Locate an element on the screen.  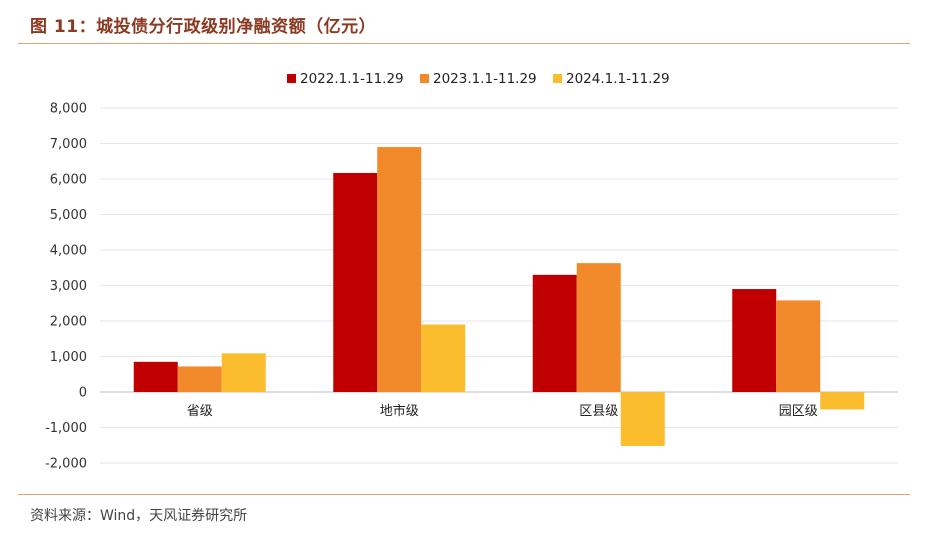
x-category-label: 省级 is located at coordinates (200, 411).